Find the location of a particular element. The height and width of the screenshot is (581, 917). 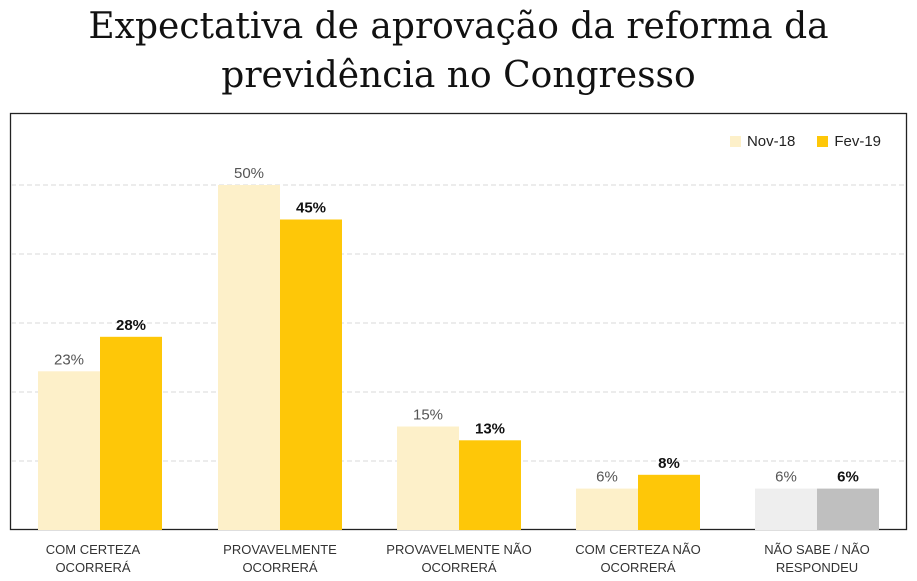

x-tick-label: COM CERTEZA OCORRERÁ is located at coordinates (93, 558).